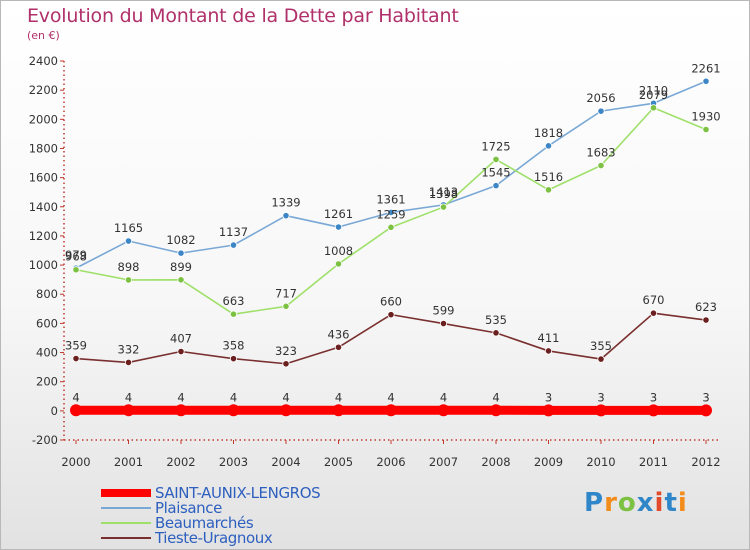  Describe the element at coordinates (43, 148) in the screenshot. I see `y-tick-label: 1800` at that location.